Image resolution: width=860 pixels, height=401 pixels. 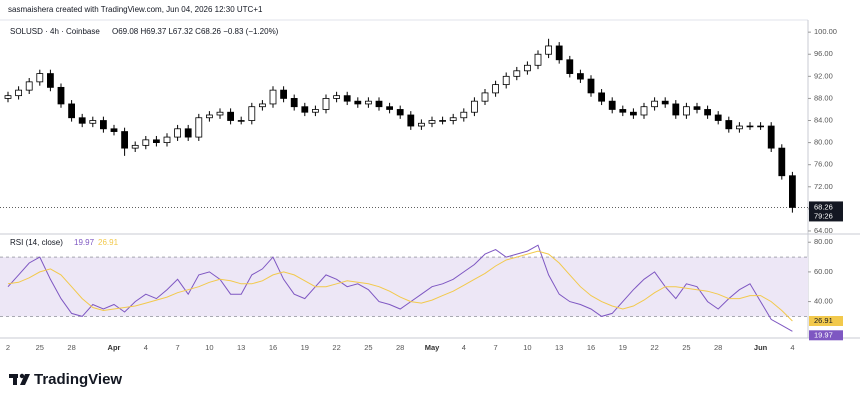 I want to click on x-tick-label: Apr, so click(x=114, y=347).